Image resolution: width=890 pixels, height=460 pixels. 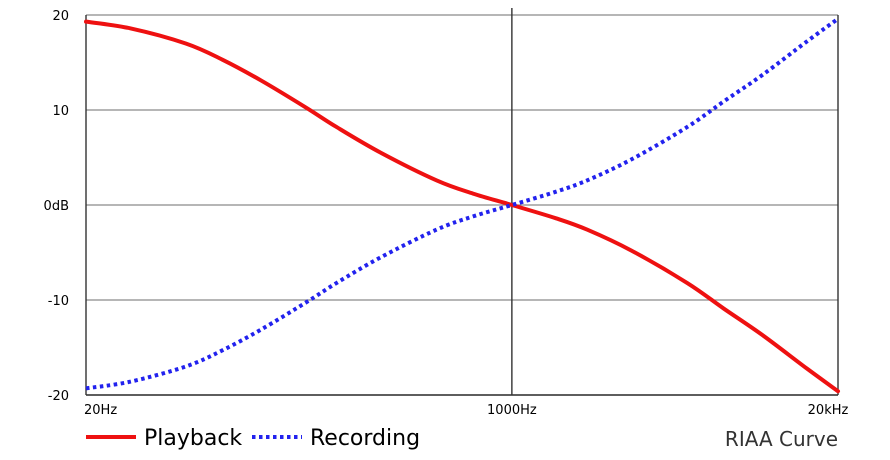 I want to click on y-tick-label: -20, so click(x=58, y=396).